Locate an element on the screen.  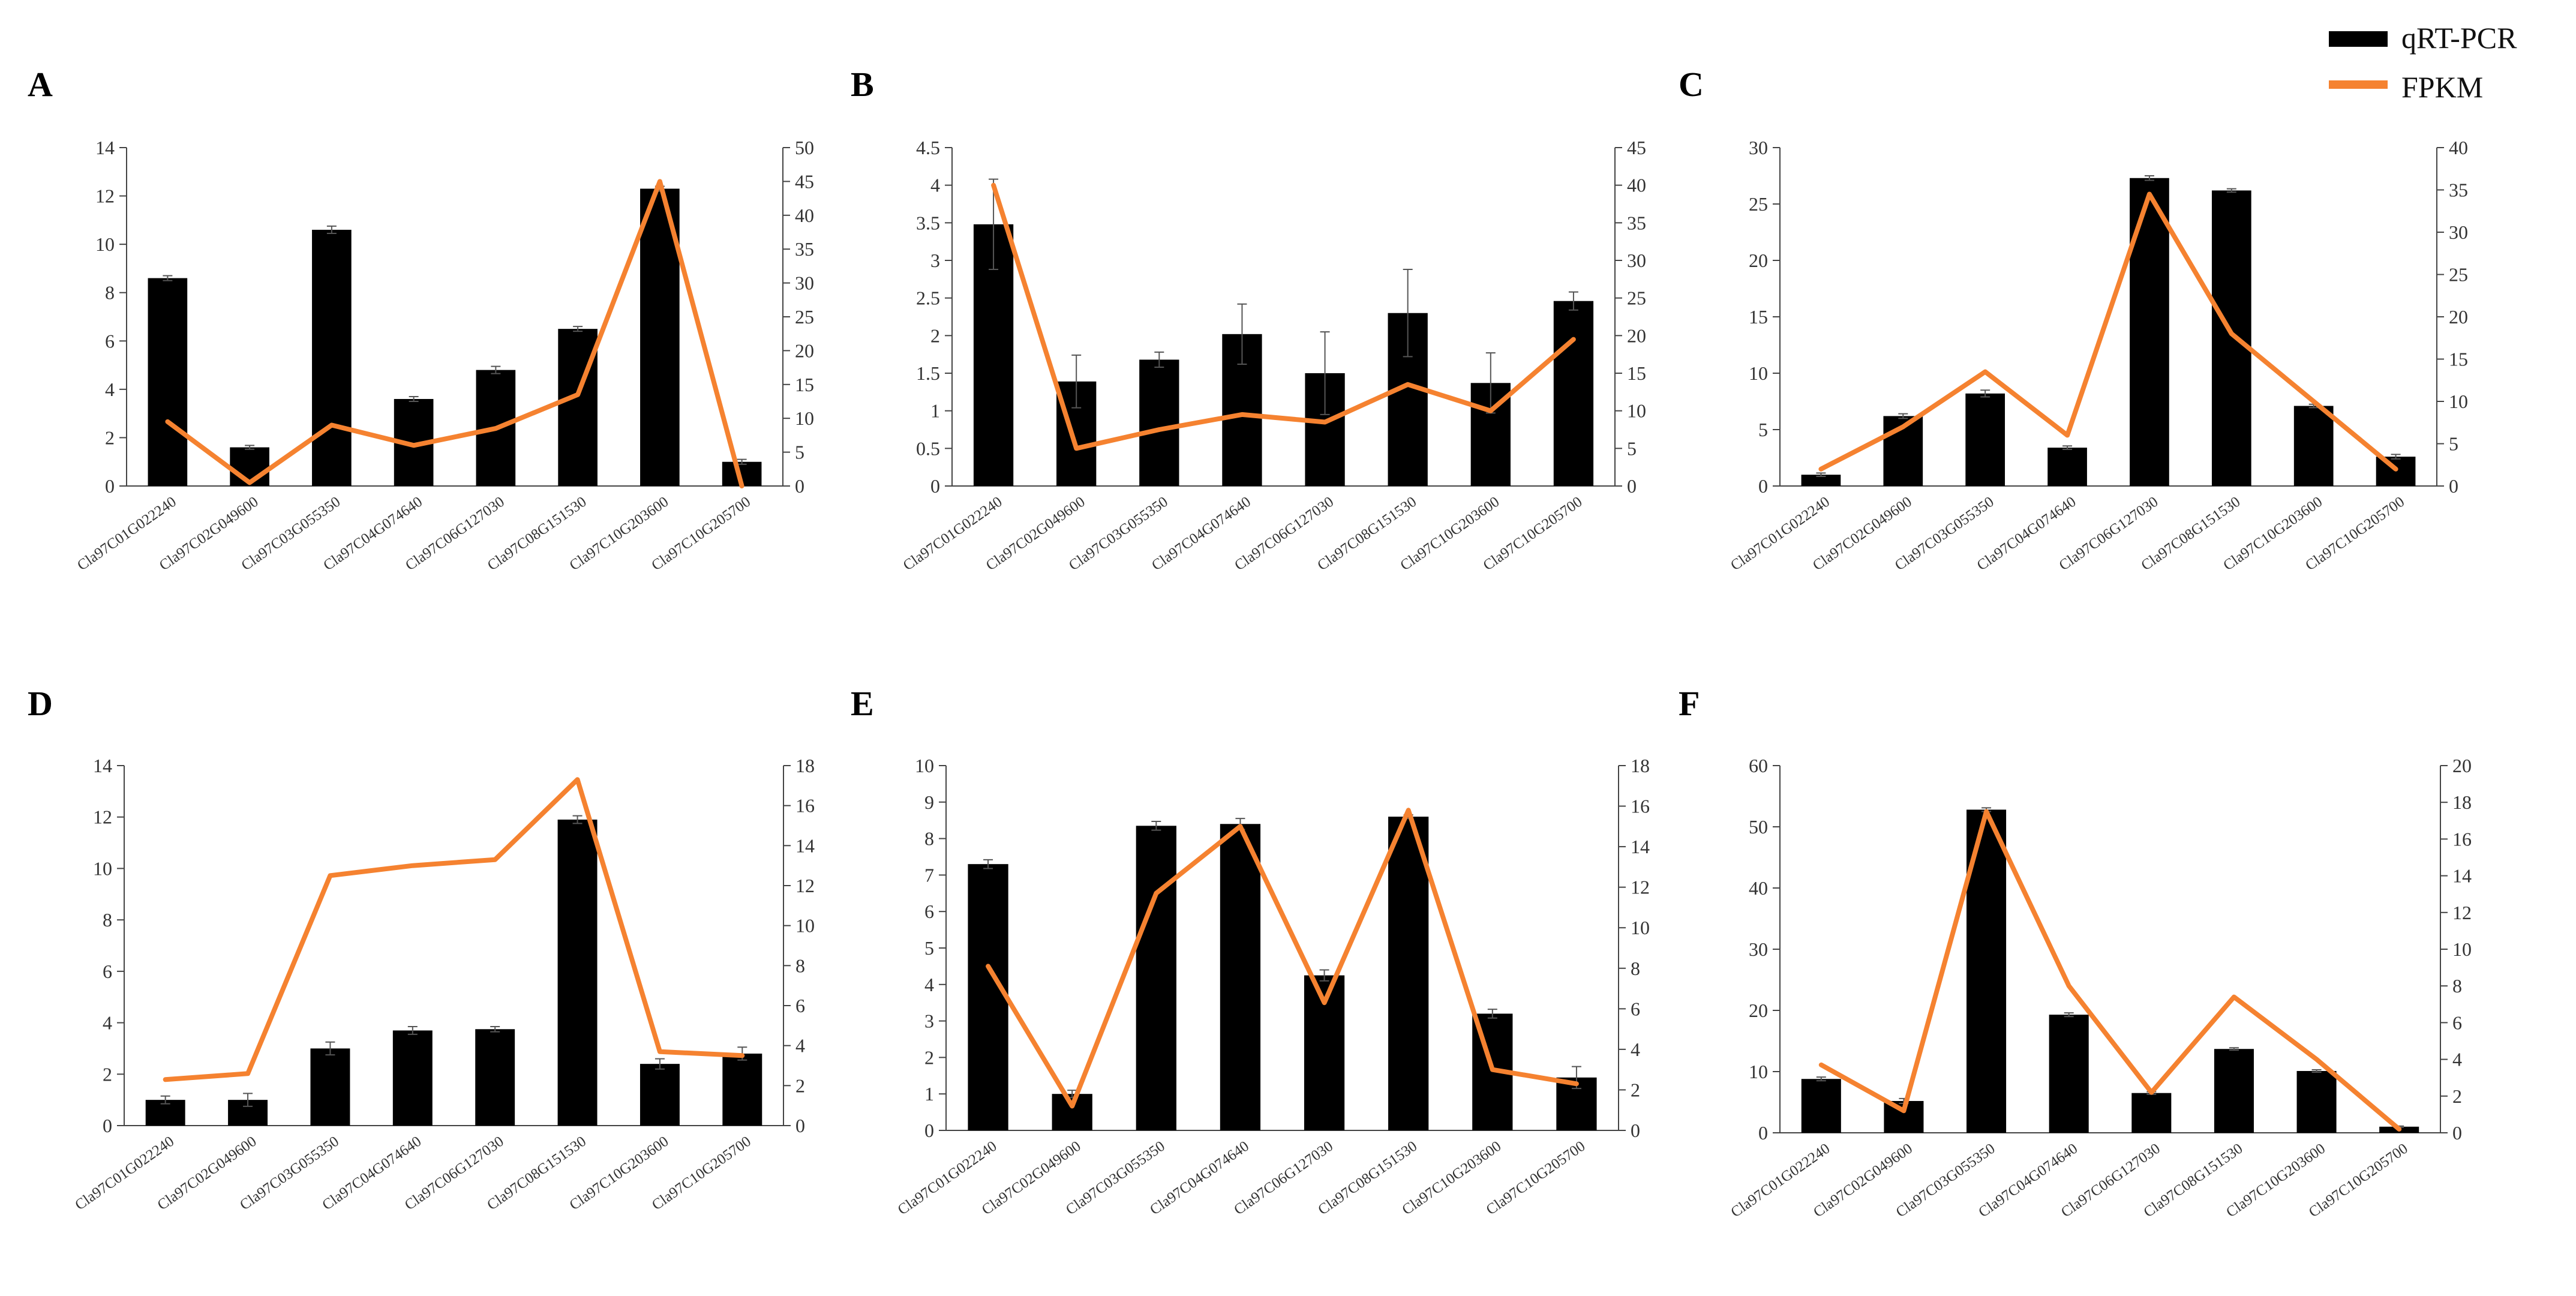
left-tick-label: 1.5 is located at coordinates (928, 373).